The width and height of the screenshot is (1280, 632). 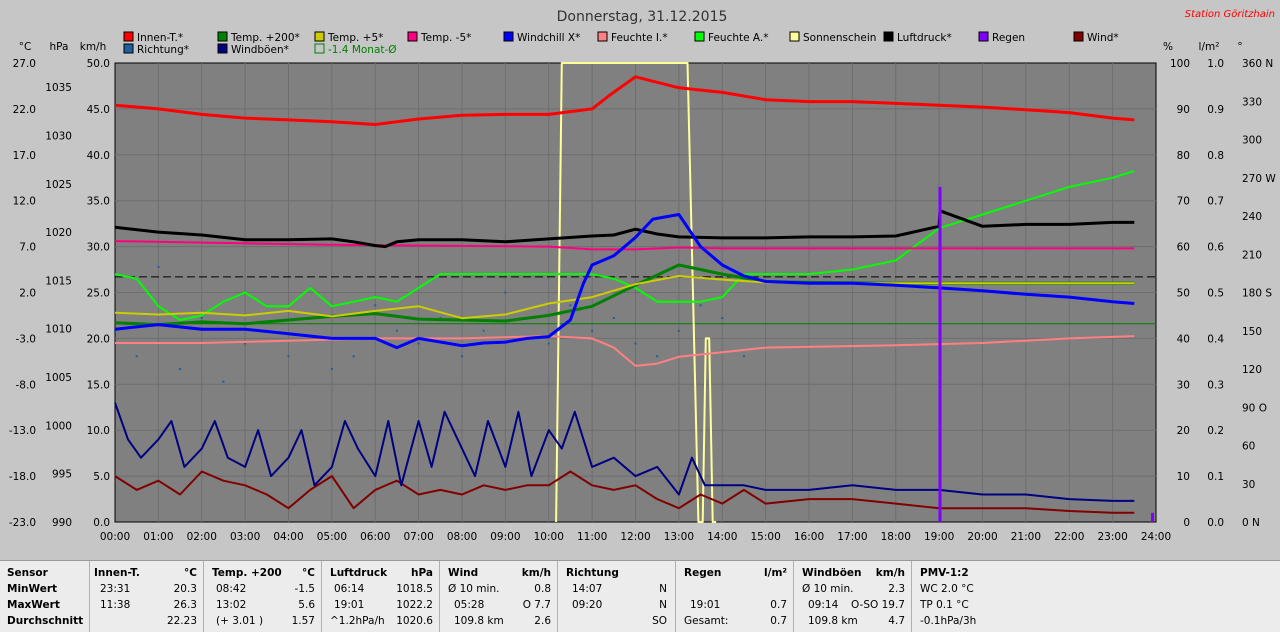 I want to click on series-line-innen-t, so click(x=624, y=100).